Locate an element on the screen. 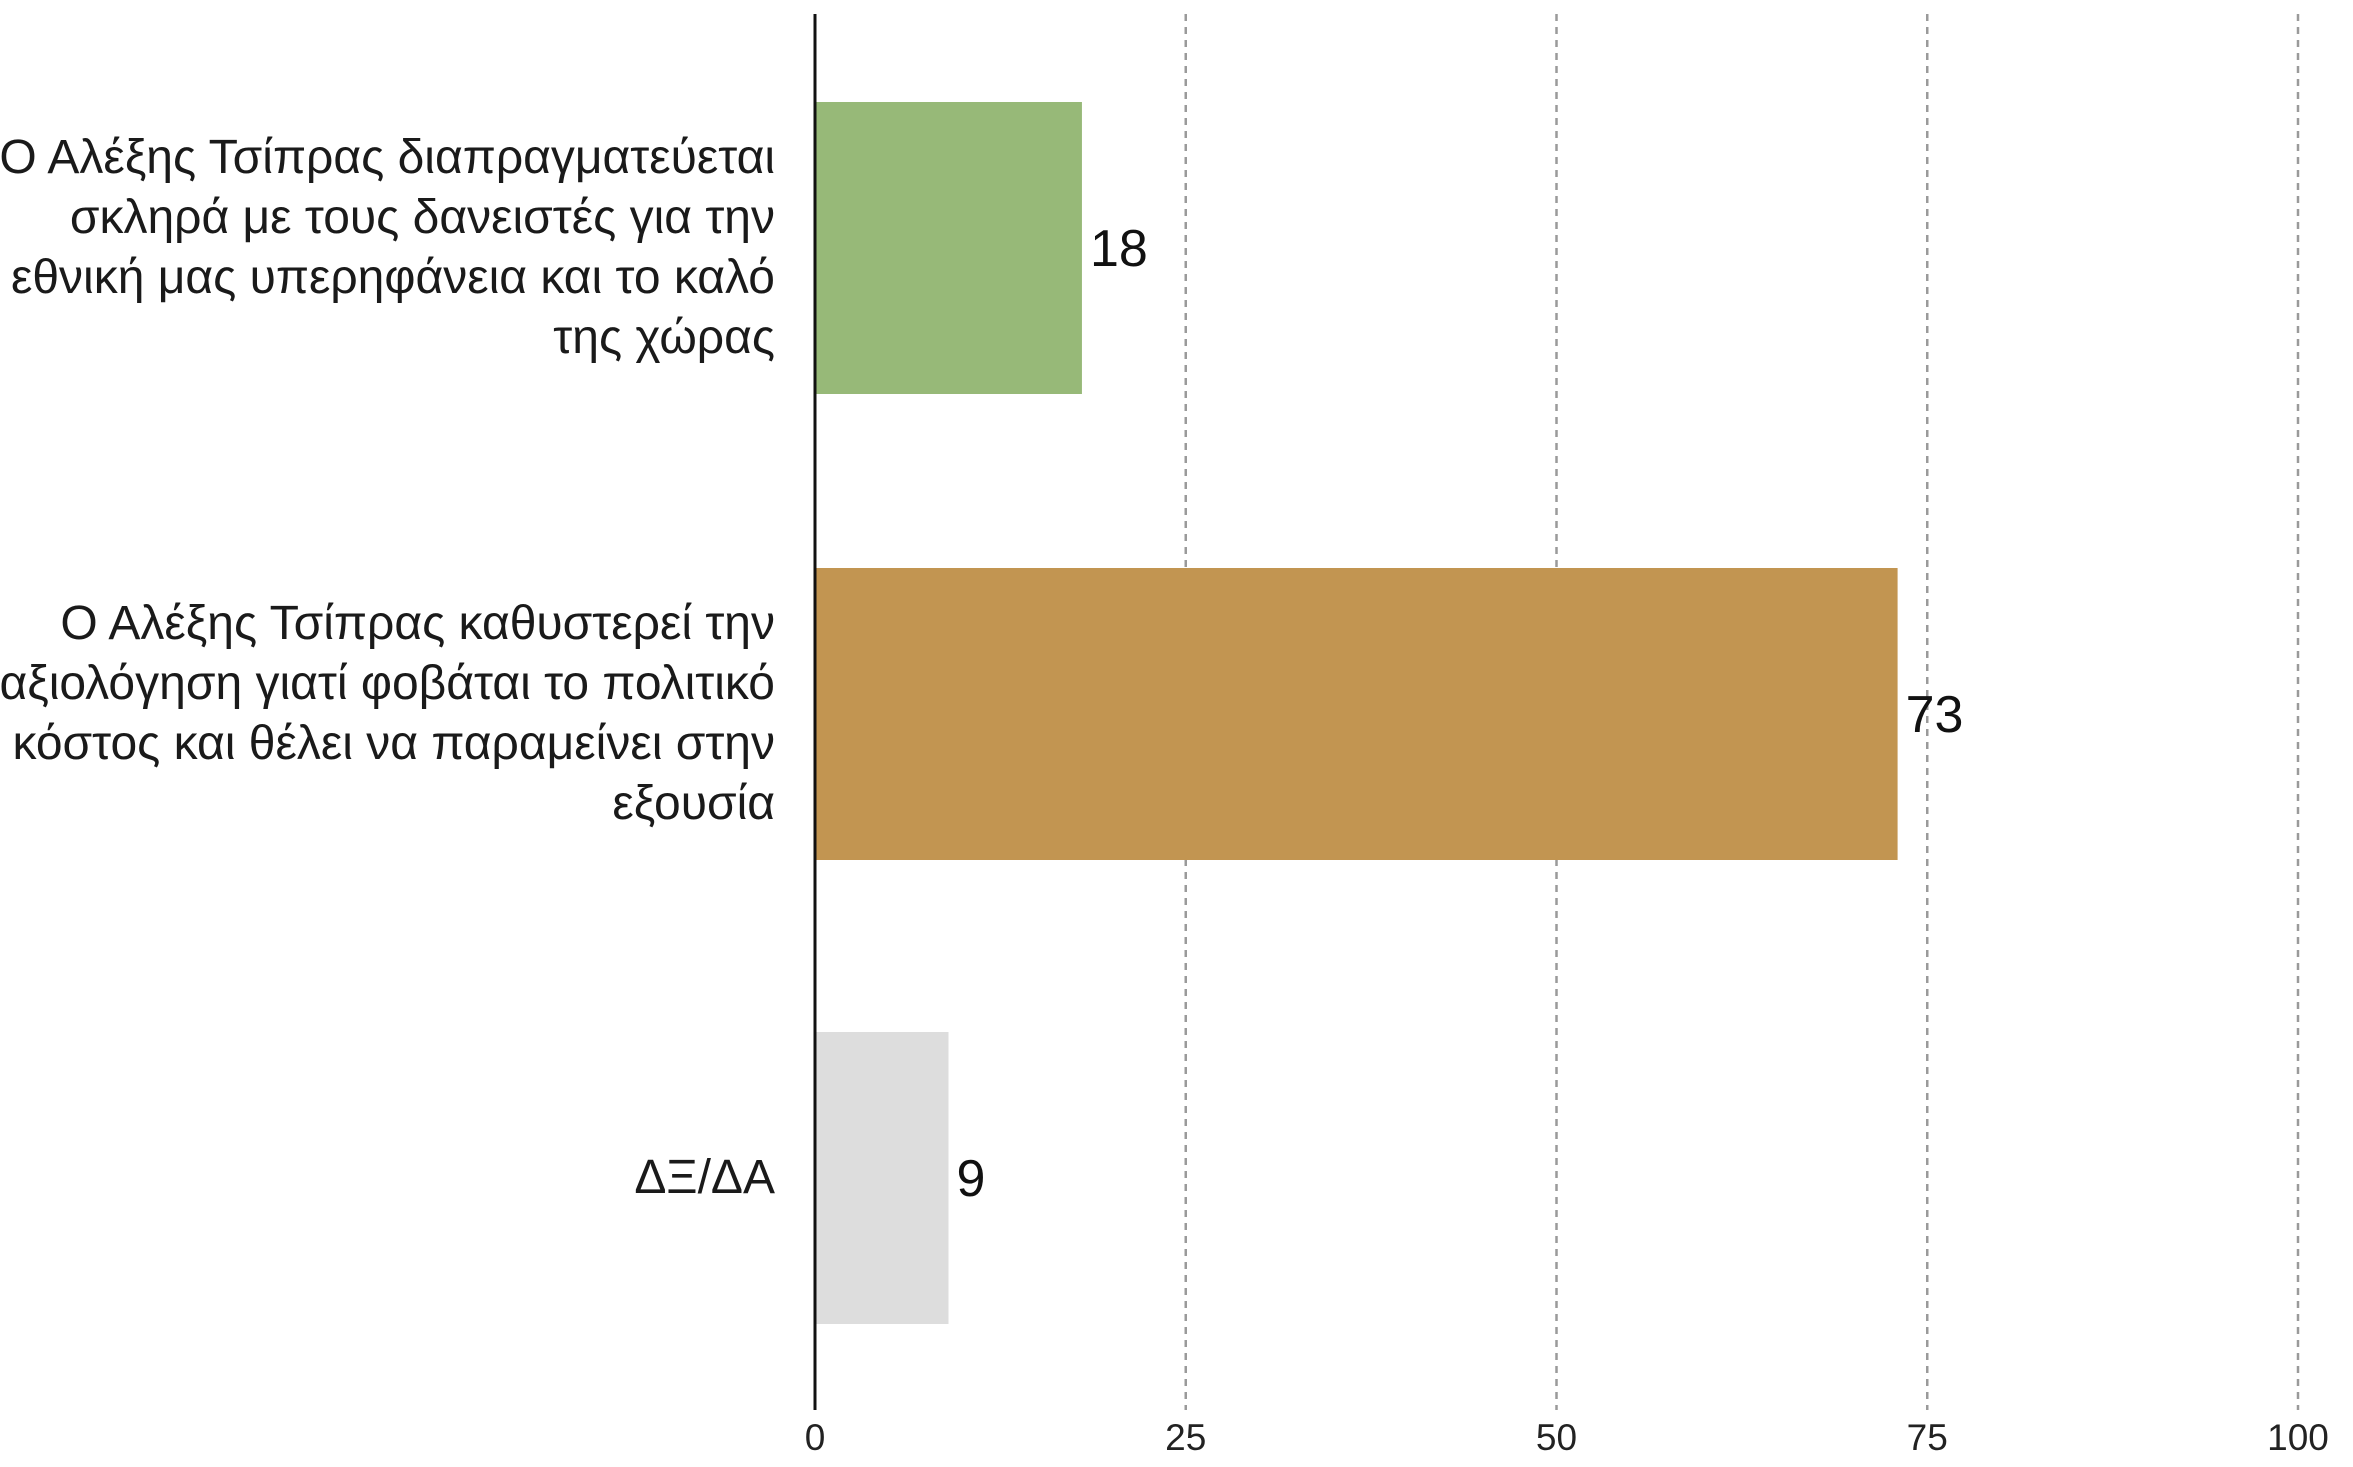 The height and width of the screenshot is (1467, 2353). x-tick-labels: 0 25 50 75 100 is located at coordinates (1567, 1437).